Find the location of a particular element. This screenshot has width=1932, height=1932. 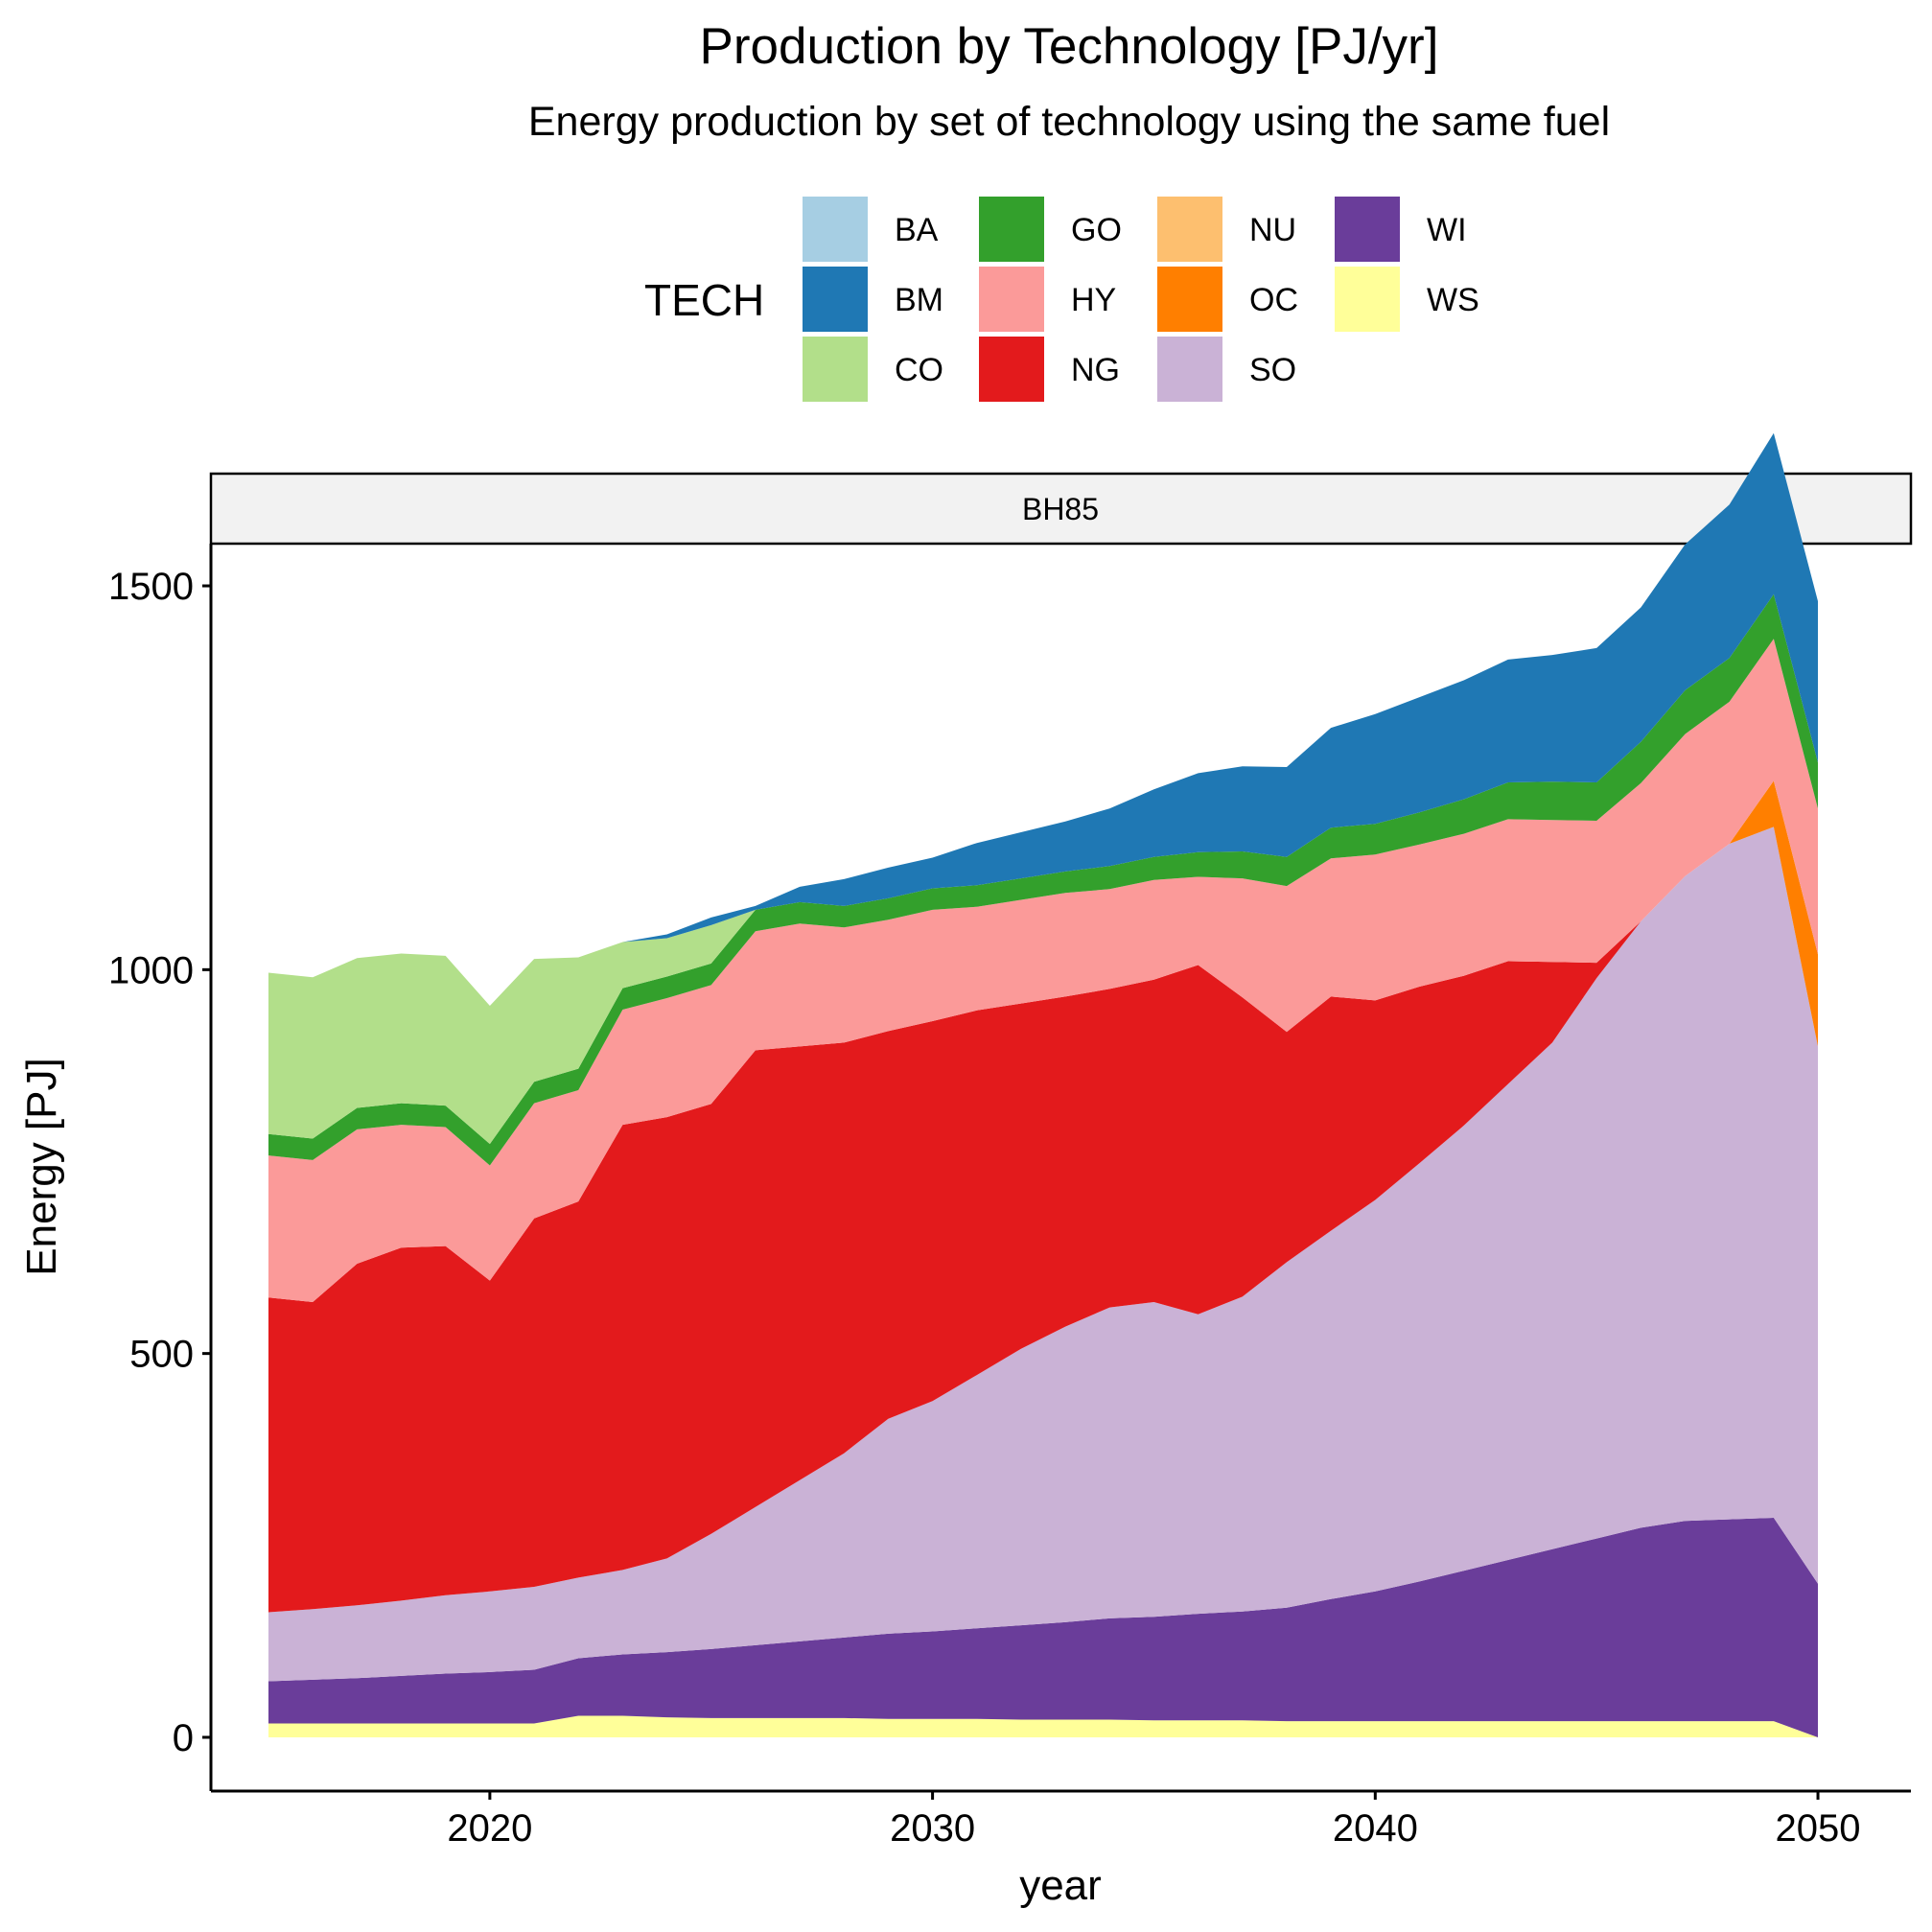

legend-label-ba: BA is located at coordinates (917, 230).